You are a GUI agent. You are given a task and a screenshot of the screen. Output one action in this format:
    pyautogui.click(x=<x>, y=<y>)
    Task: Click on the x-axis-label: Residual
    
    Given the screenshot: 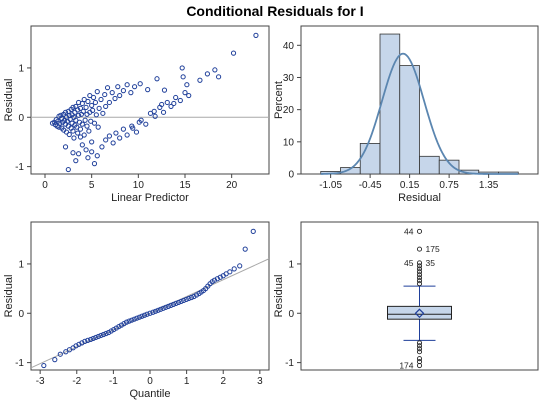 What is the action you would take?
    pyautogui.click(x=419, y=198)
    